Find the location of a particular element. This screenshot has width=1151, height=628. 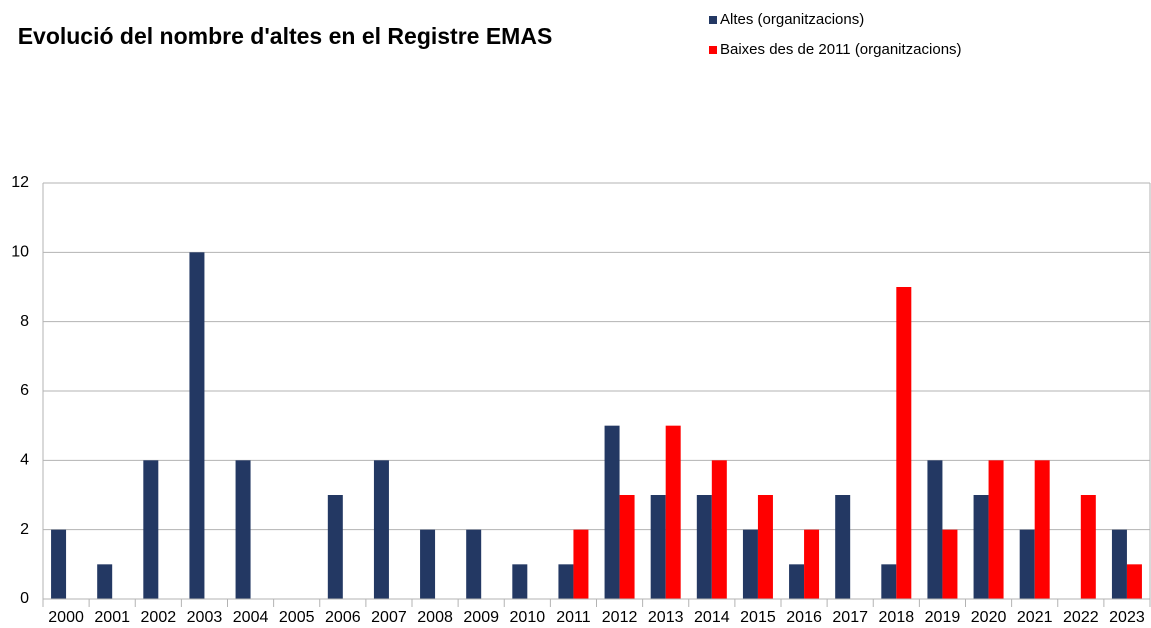

y-tick-label: 0 is located at coordinates (24, 598).